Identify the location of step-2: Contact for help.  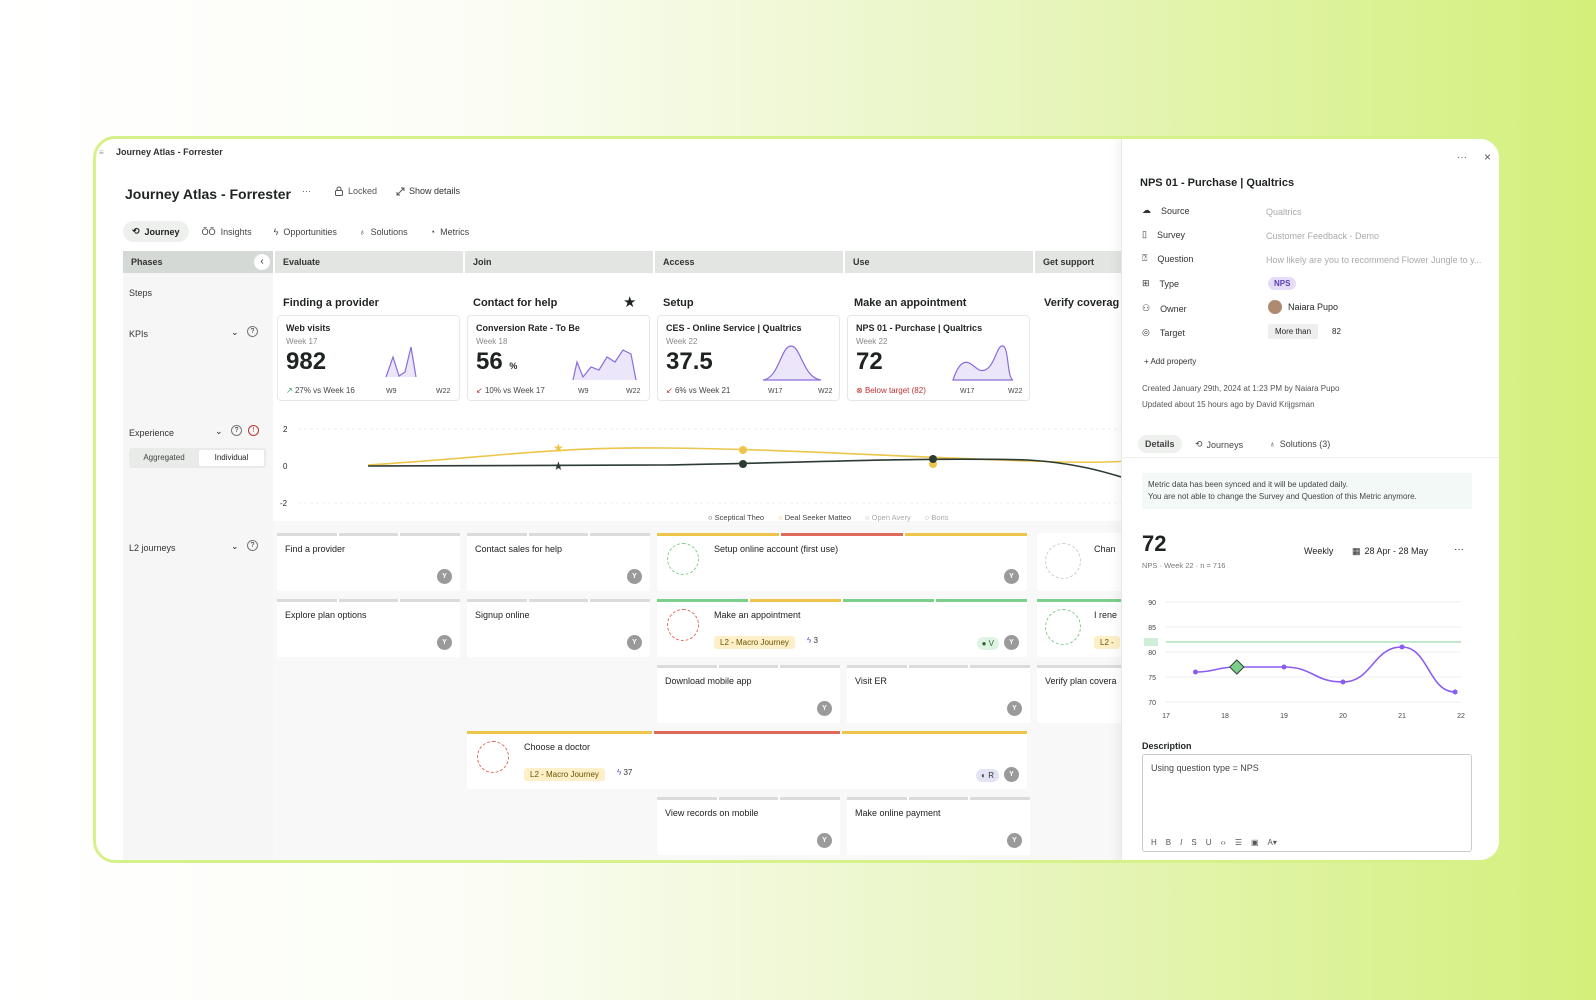
(515, 303).